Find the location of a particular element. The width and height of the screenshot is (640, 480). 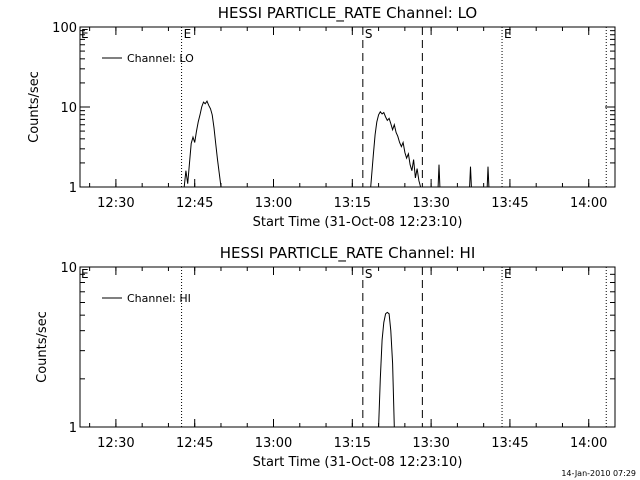

y-tick-label: 100 is located at coordinates (64, 28).